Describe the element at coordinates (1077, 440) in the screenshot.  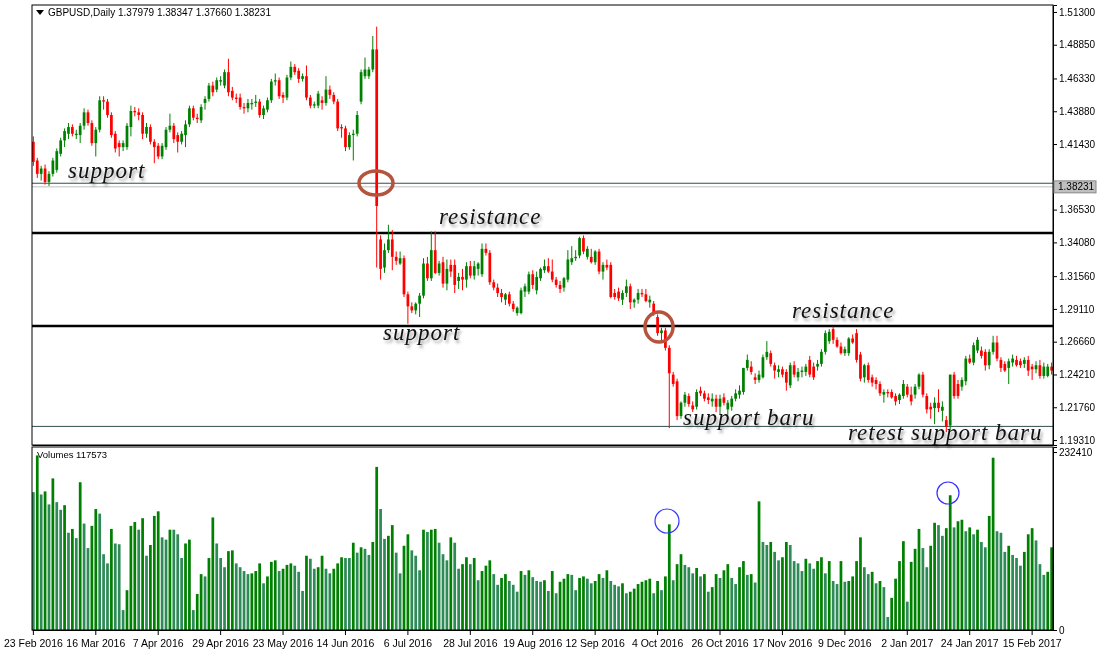
I see `y-tick-label: 1.19310` at that location.